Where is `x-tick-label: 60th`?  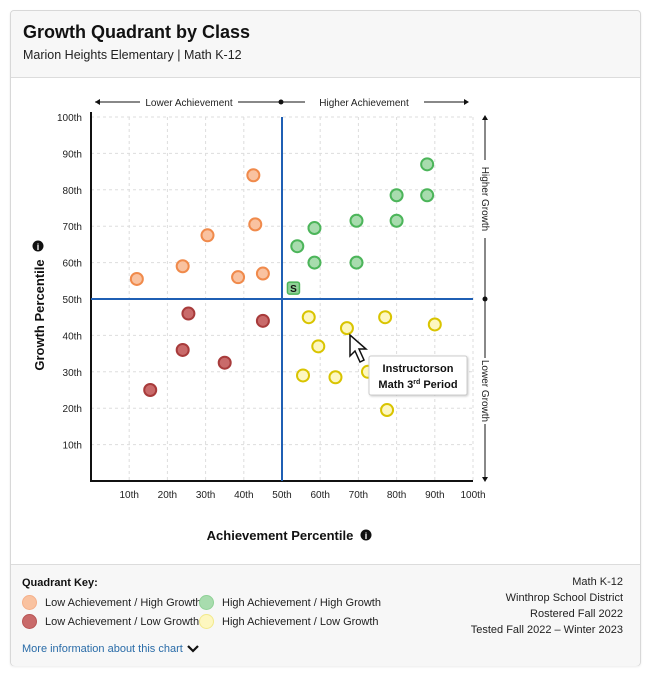 x-tick-label: 60th is located at coordinates (319, 495).